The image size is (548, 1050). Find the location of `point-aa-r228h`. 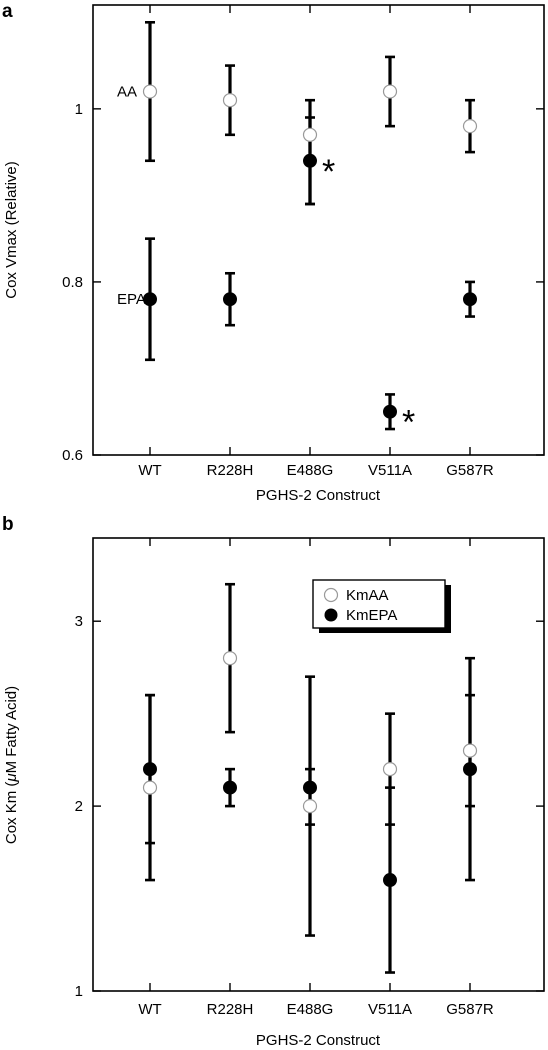

point-aa-r228h is located at coordinates (230, 100).